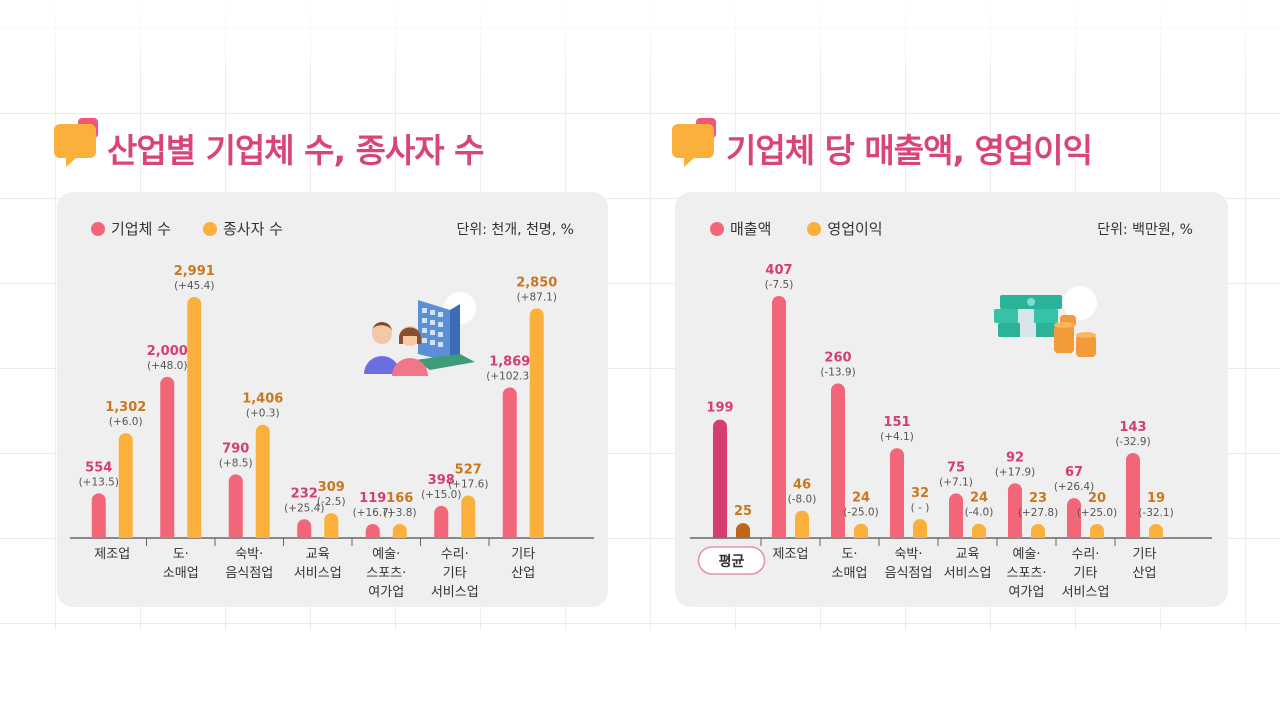 Image resolution: width=1280 pixels, height=720 pixels. What do you see at coordinates (1132, 427) in the screenshot?
I see `value-label: 143` at bounding box center [1132, 427].